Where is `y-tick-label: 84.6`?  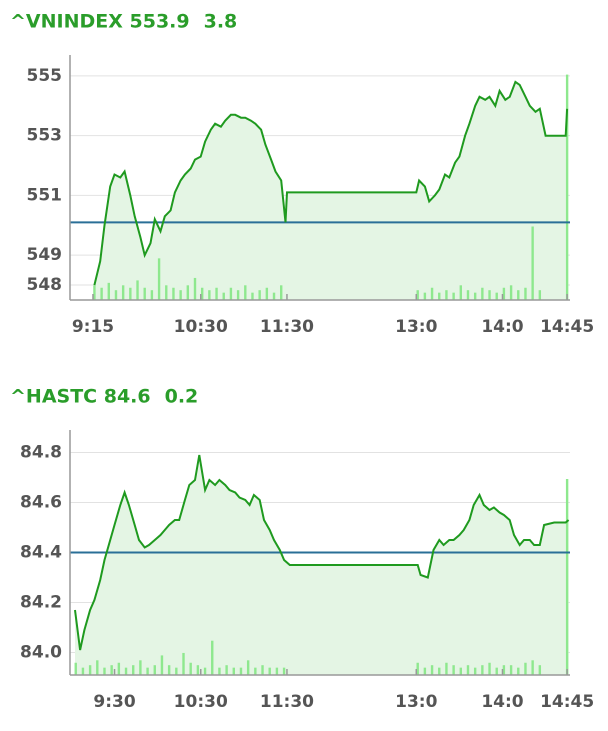 y-tick-label: 84.6 is located at coordinates (41, 503).